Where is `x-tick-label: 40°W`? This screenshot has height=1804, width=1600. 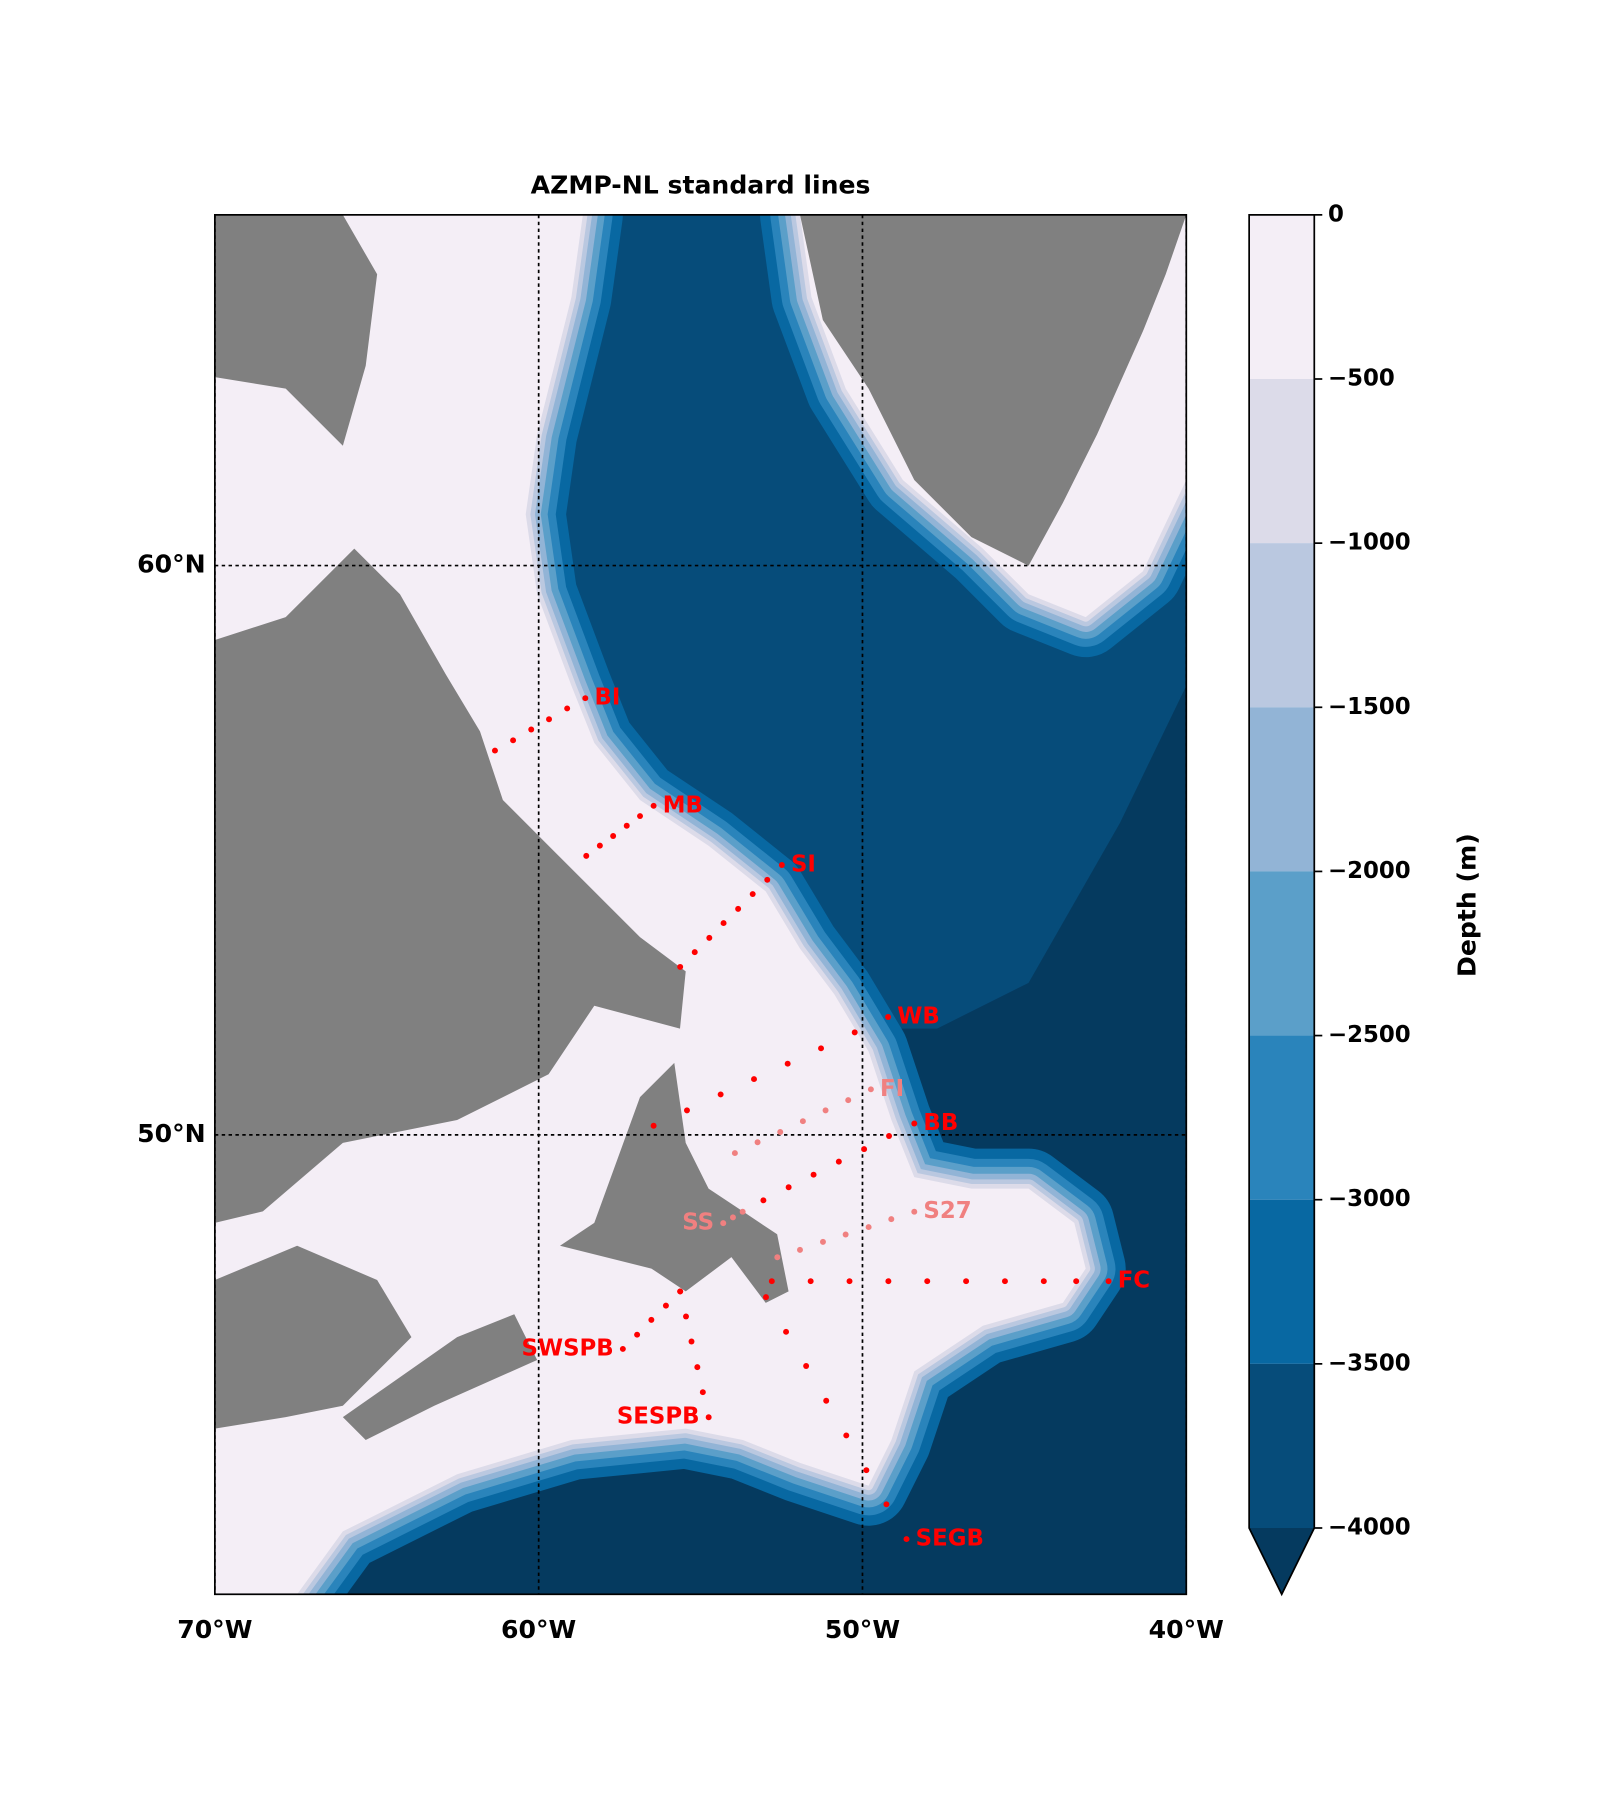 x-tick-label: 40°W is located at coordinates (1186, 1629).